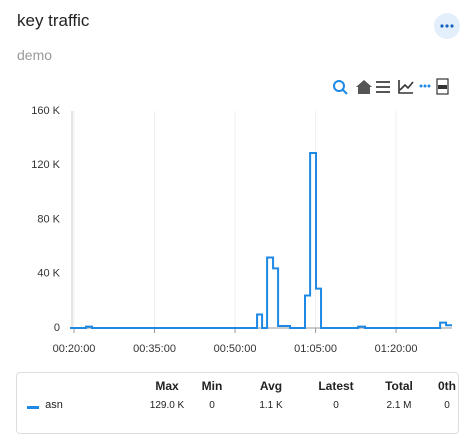 The width and height of the screenshot is (474, 445). What do you see at coordinates (336, 386) in the screenshot?
I see `column-header: Latest` at bounding box center [336, 386].